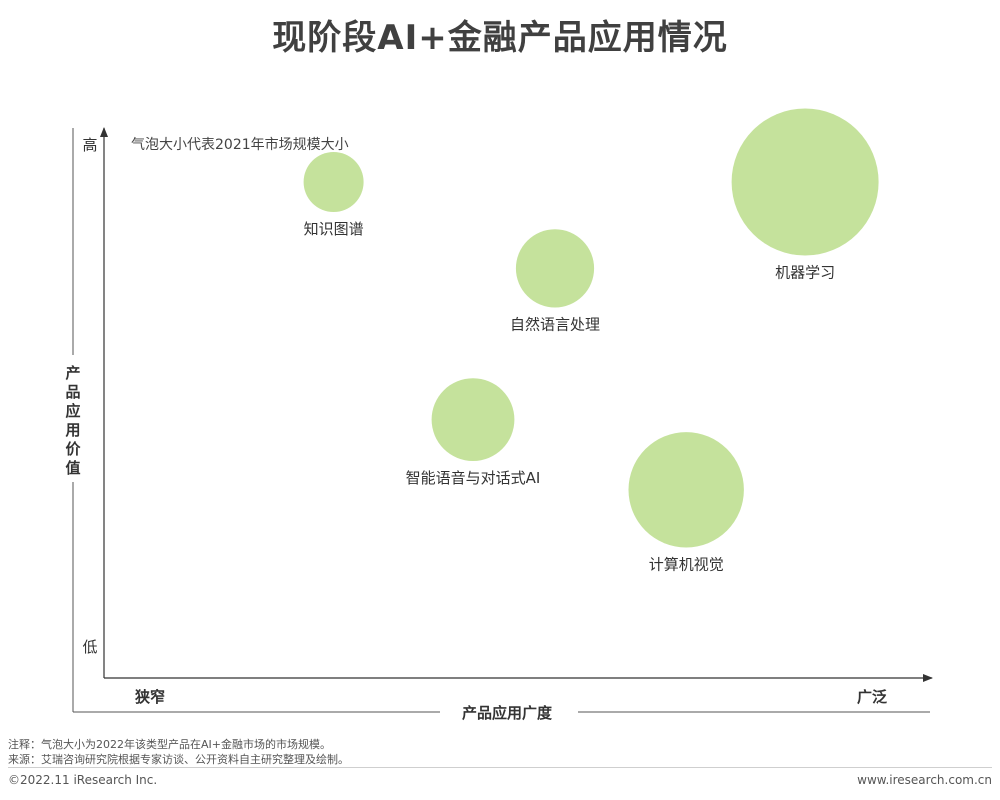  Describe the element at coordinates (924, 780) in the screenshot. I see `website-text: www.iresearch.com.cn` at that location.